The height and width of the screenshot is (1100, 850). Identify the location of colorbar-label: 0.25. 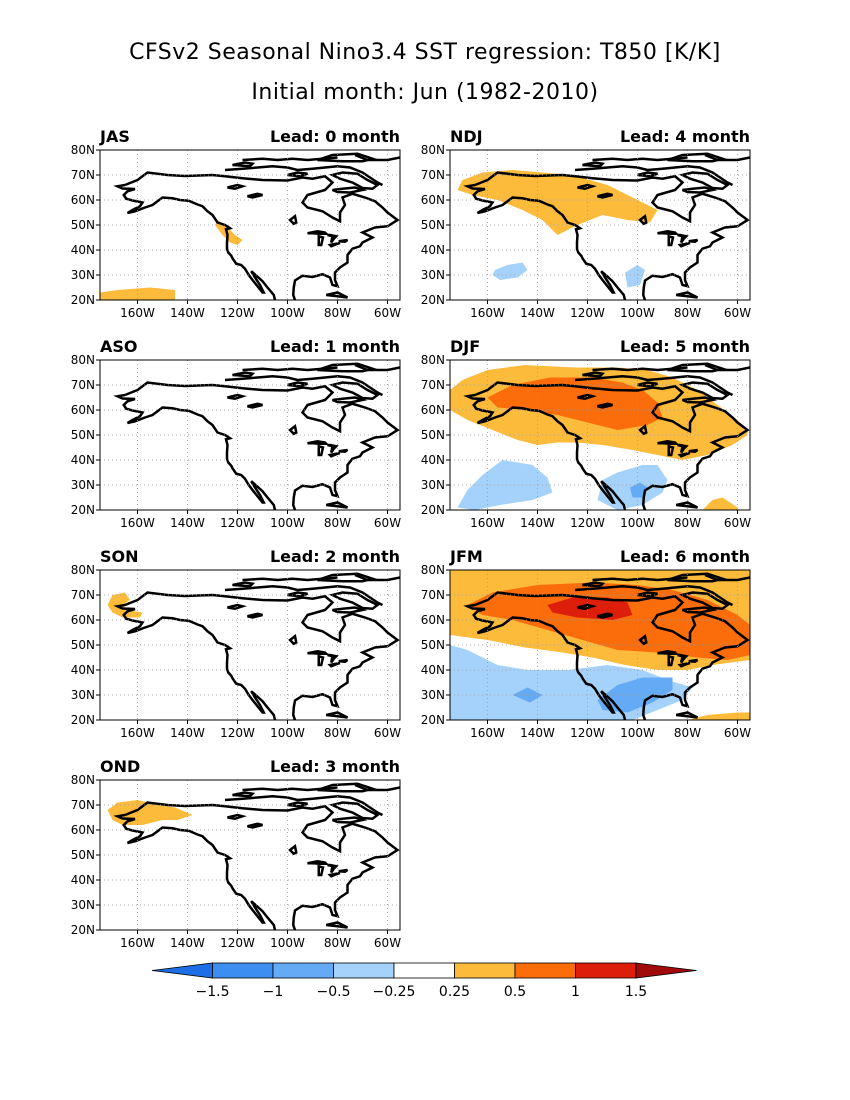
(454, 992).